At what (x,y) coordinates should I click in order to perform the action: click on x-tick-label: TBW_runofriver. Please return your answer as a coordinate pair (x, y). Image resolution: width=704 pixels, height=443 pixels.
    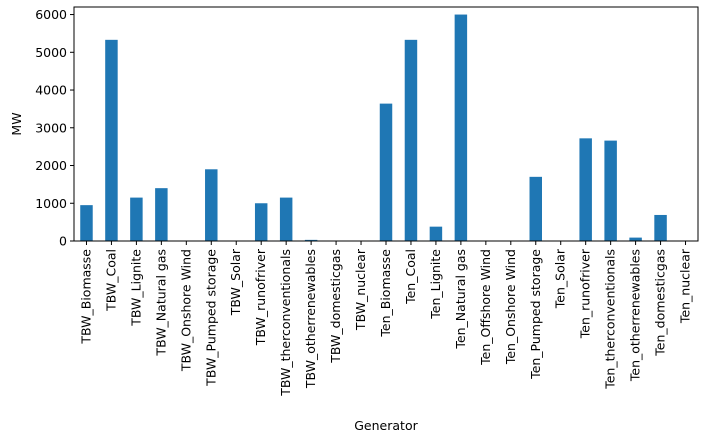
    Looking at the image, I should click on (260, 297).